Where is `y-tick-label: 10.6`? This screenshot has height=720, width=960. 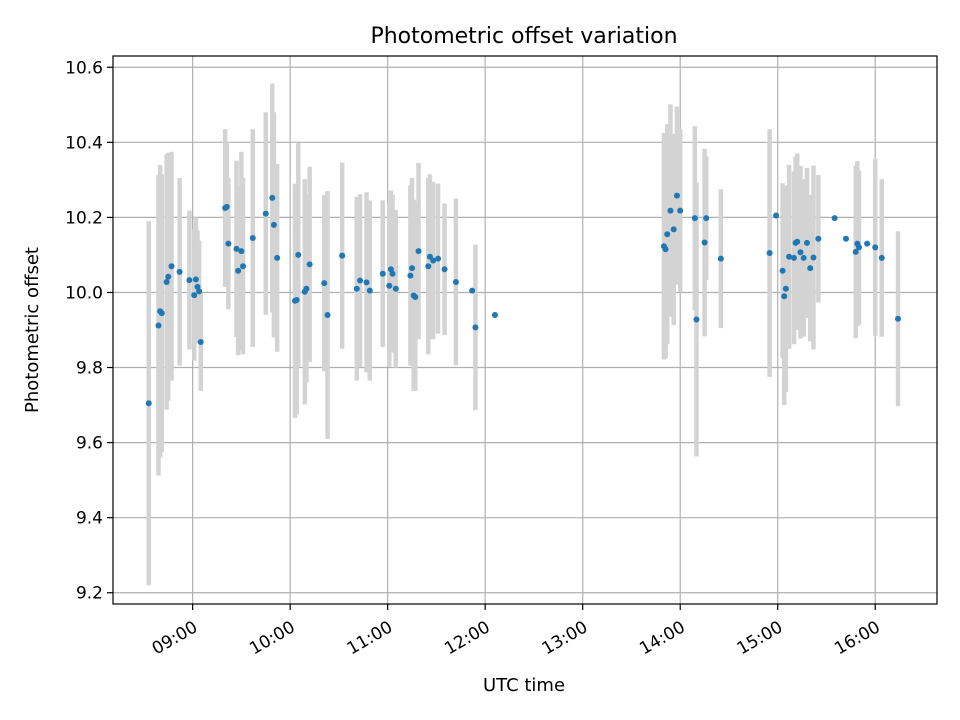
y-tick-label: 10.6 is located at coordinates (84, 68).